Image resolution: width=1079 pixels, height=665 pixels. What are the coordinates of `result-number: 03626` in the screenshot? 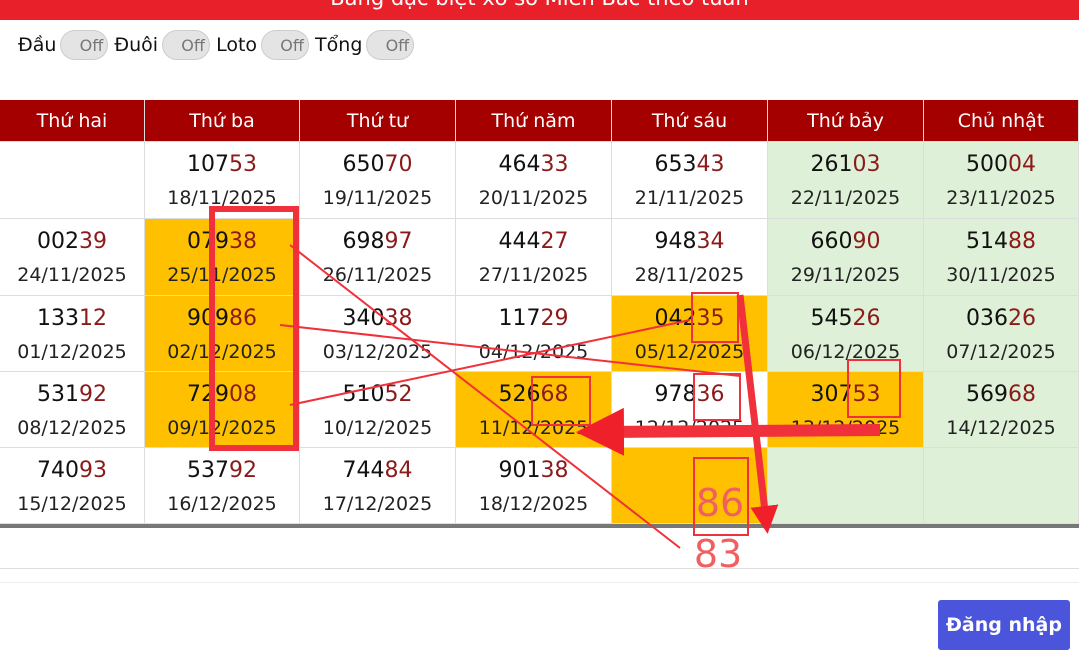 It's located at (1001, 318).